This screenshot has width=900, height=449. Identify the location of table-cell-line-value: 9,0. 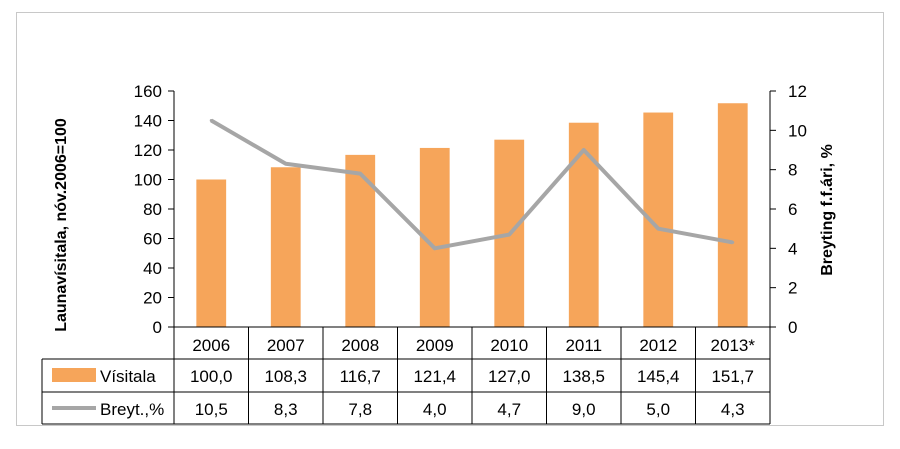
(584, 409).